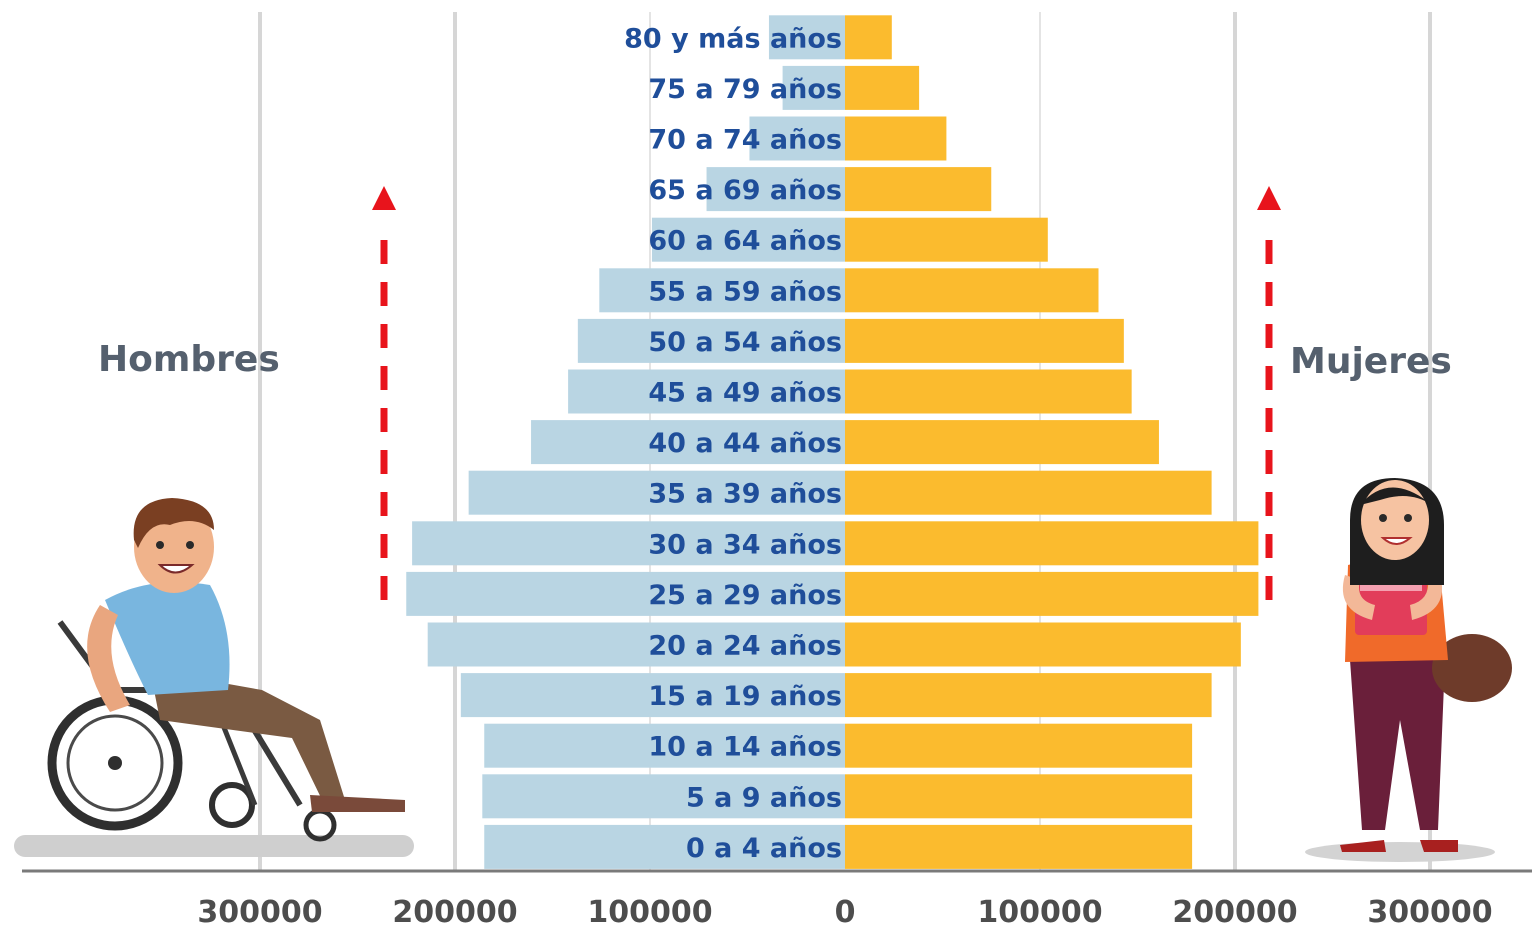 This screenshot has height=925, width=1532. What do you see at coordinates (745, 140) in the screenshot?
I see `age-group-label: 70 a 74 años` at bounding box center [745, 140].